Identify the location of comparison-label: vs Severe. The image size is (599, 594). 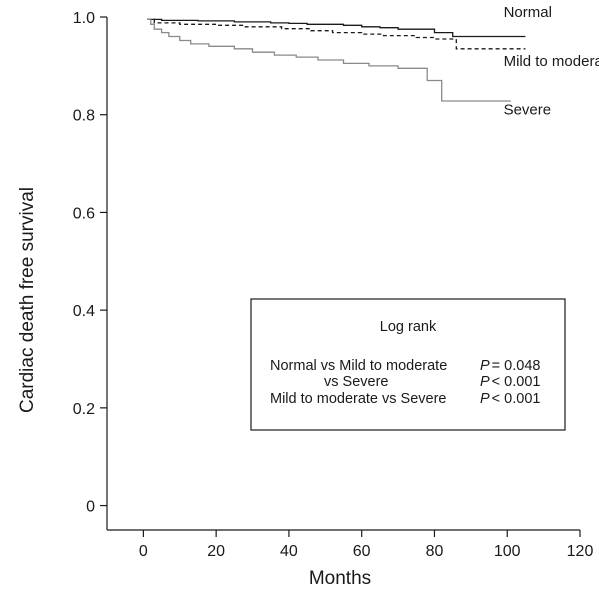
(356, 382).